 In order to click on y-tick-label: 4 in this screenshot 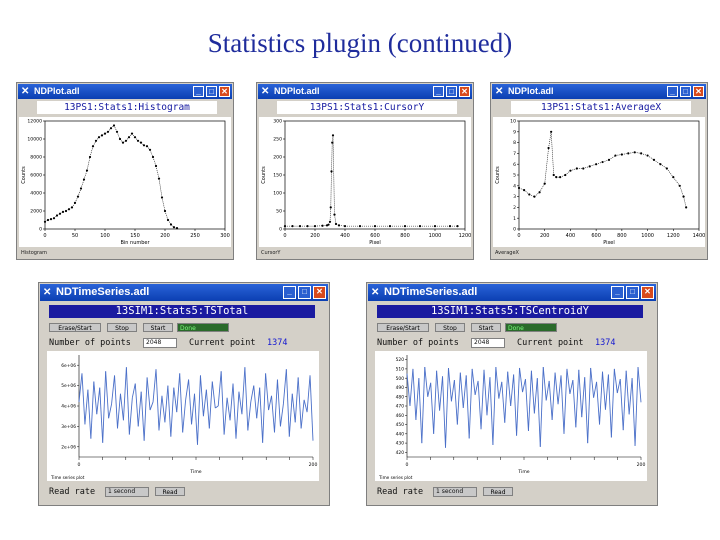, I will do `click(514, 186)`.